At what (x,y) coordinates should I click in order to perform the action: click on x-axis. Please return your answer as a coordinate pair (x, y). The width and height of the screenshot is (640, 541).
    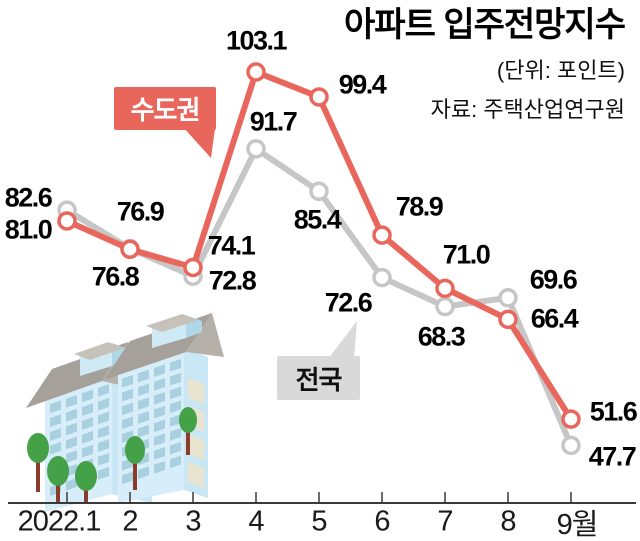
    Looking at the image, I should click on (322, 498).